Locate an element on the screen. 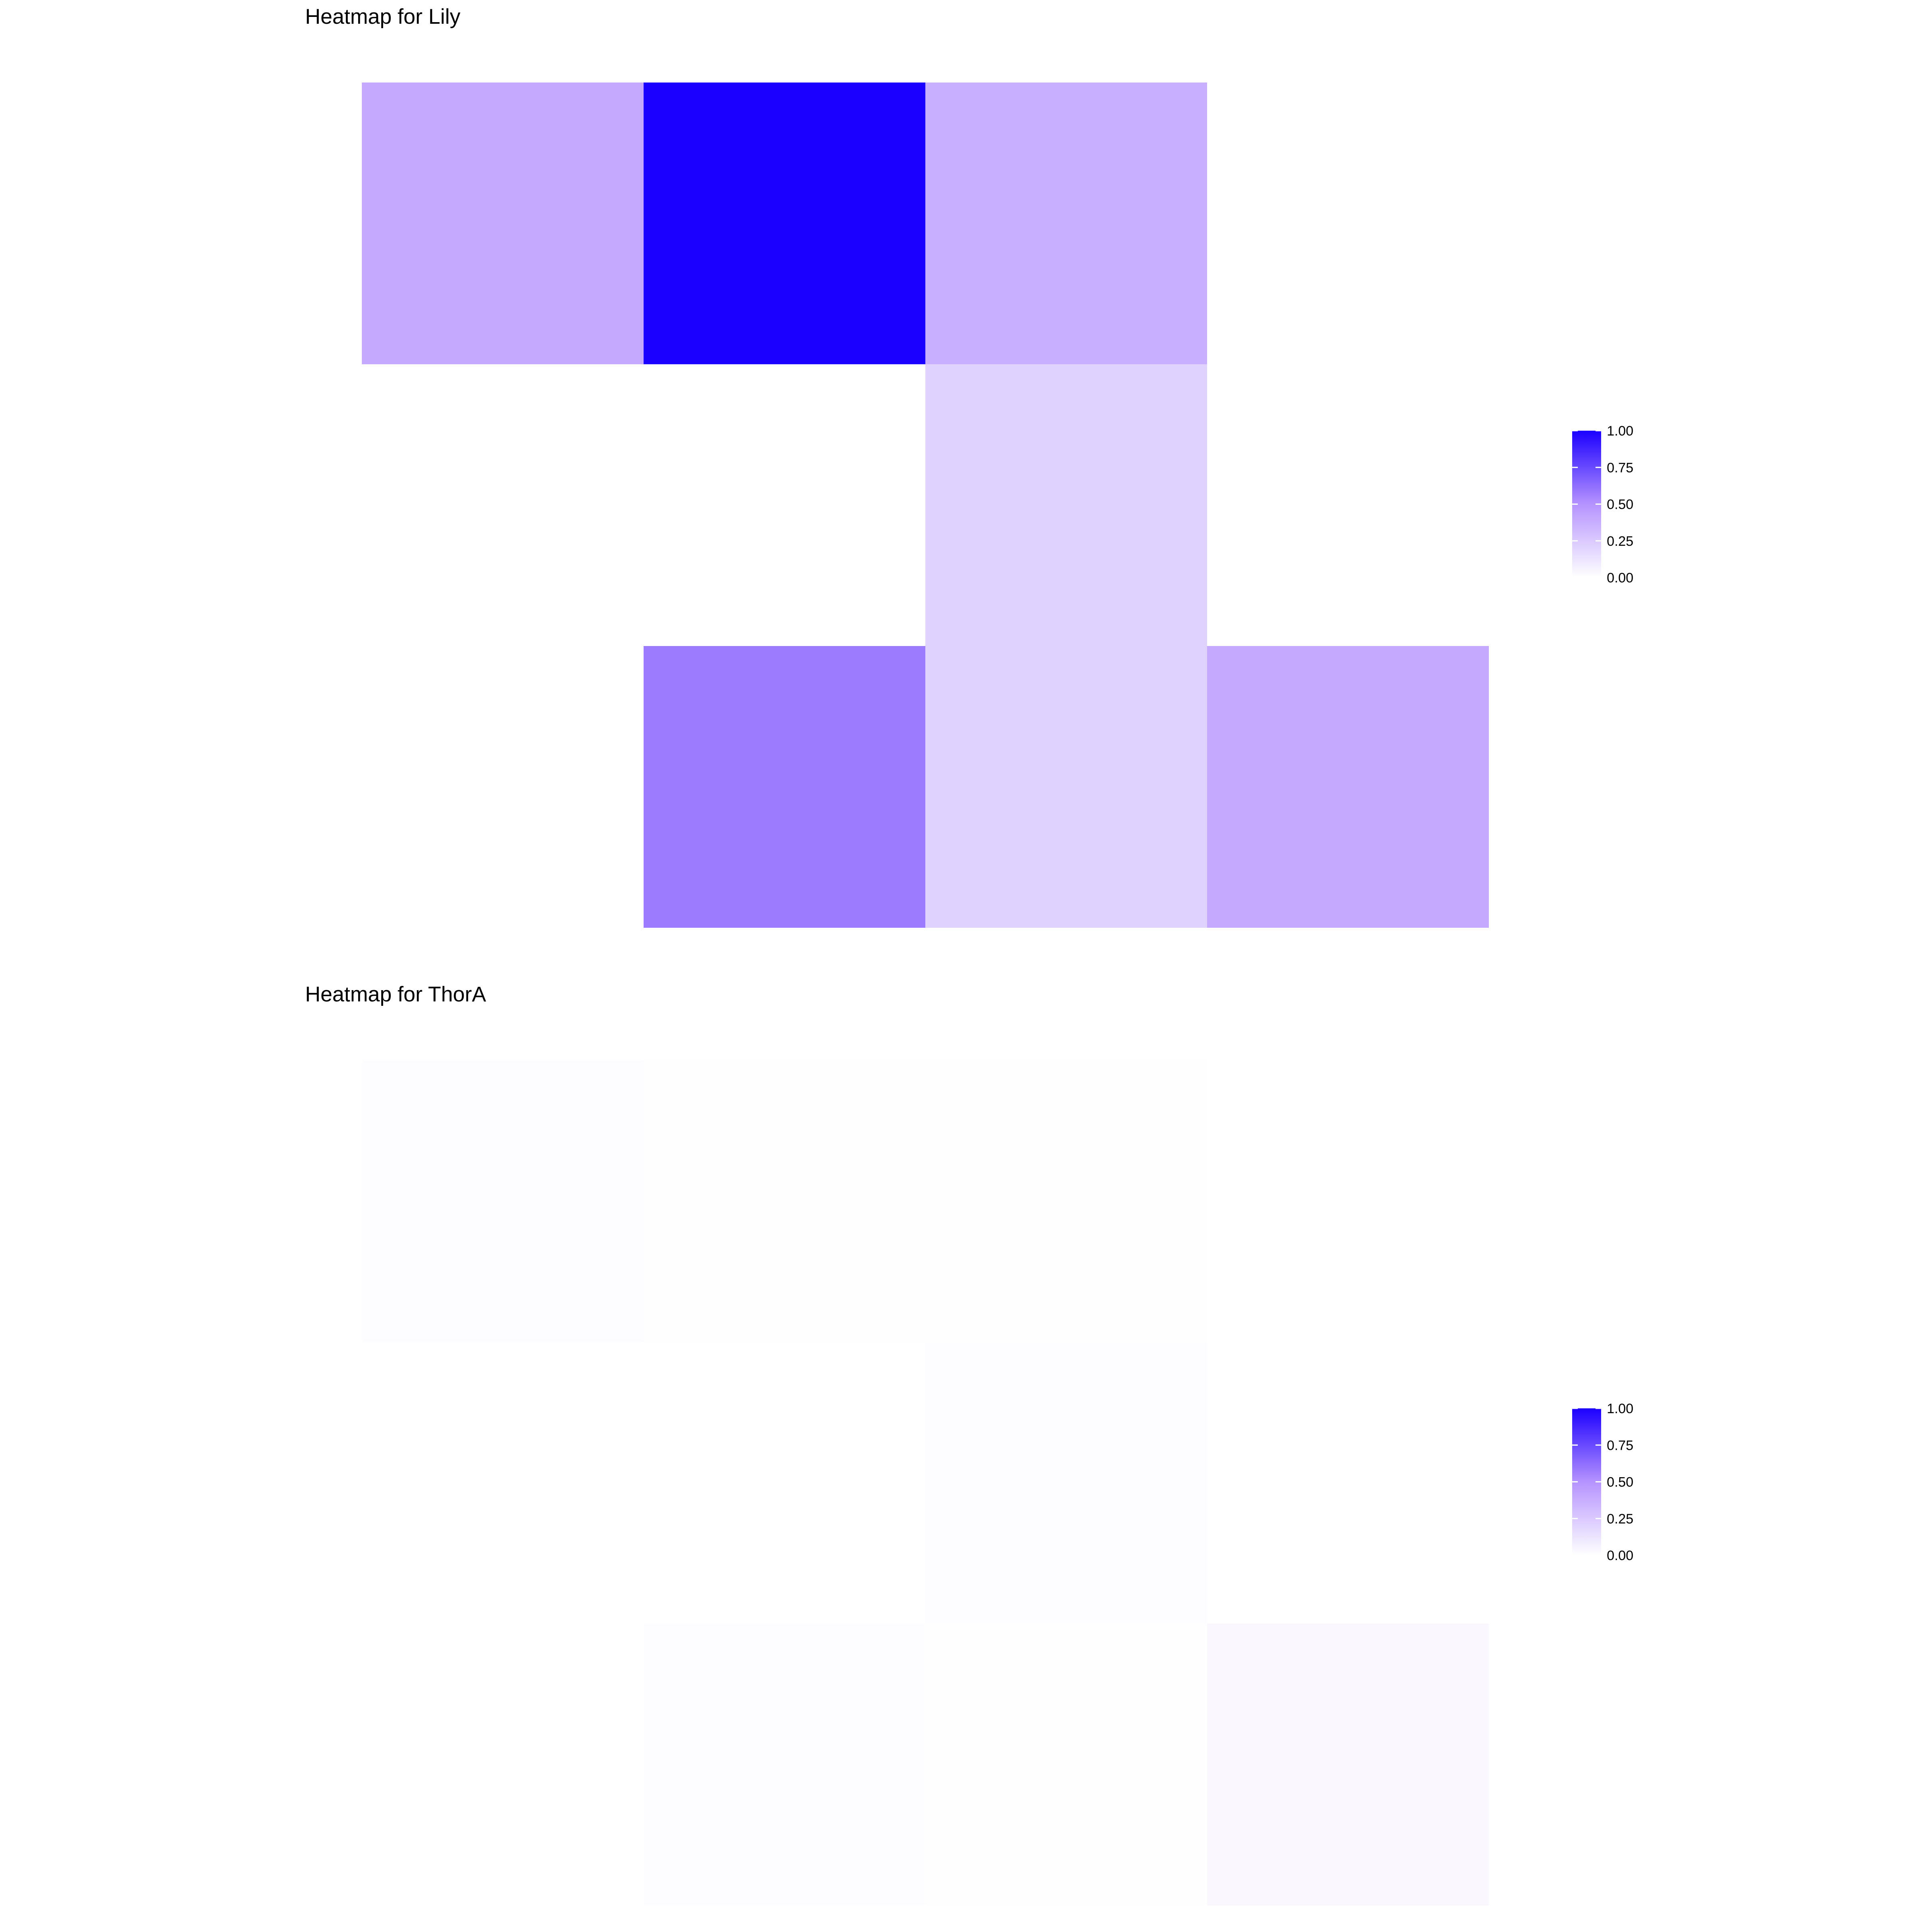  panel-title: Heatmap for ThorA is located at coordinates (395, 994).